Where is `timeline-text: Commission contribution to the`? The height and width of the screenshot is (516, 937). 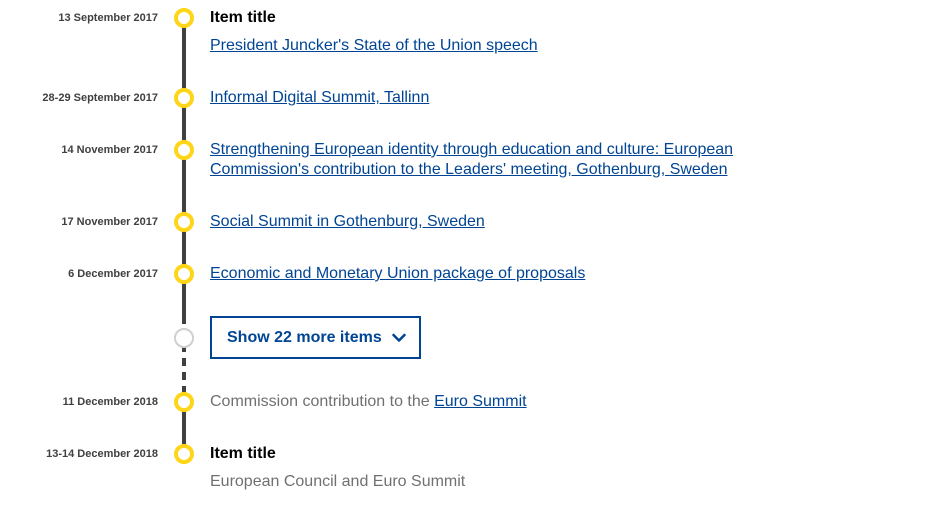 timeline-text: Commission contribution to the is located at coordinates (322, 401).